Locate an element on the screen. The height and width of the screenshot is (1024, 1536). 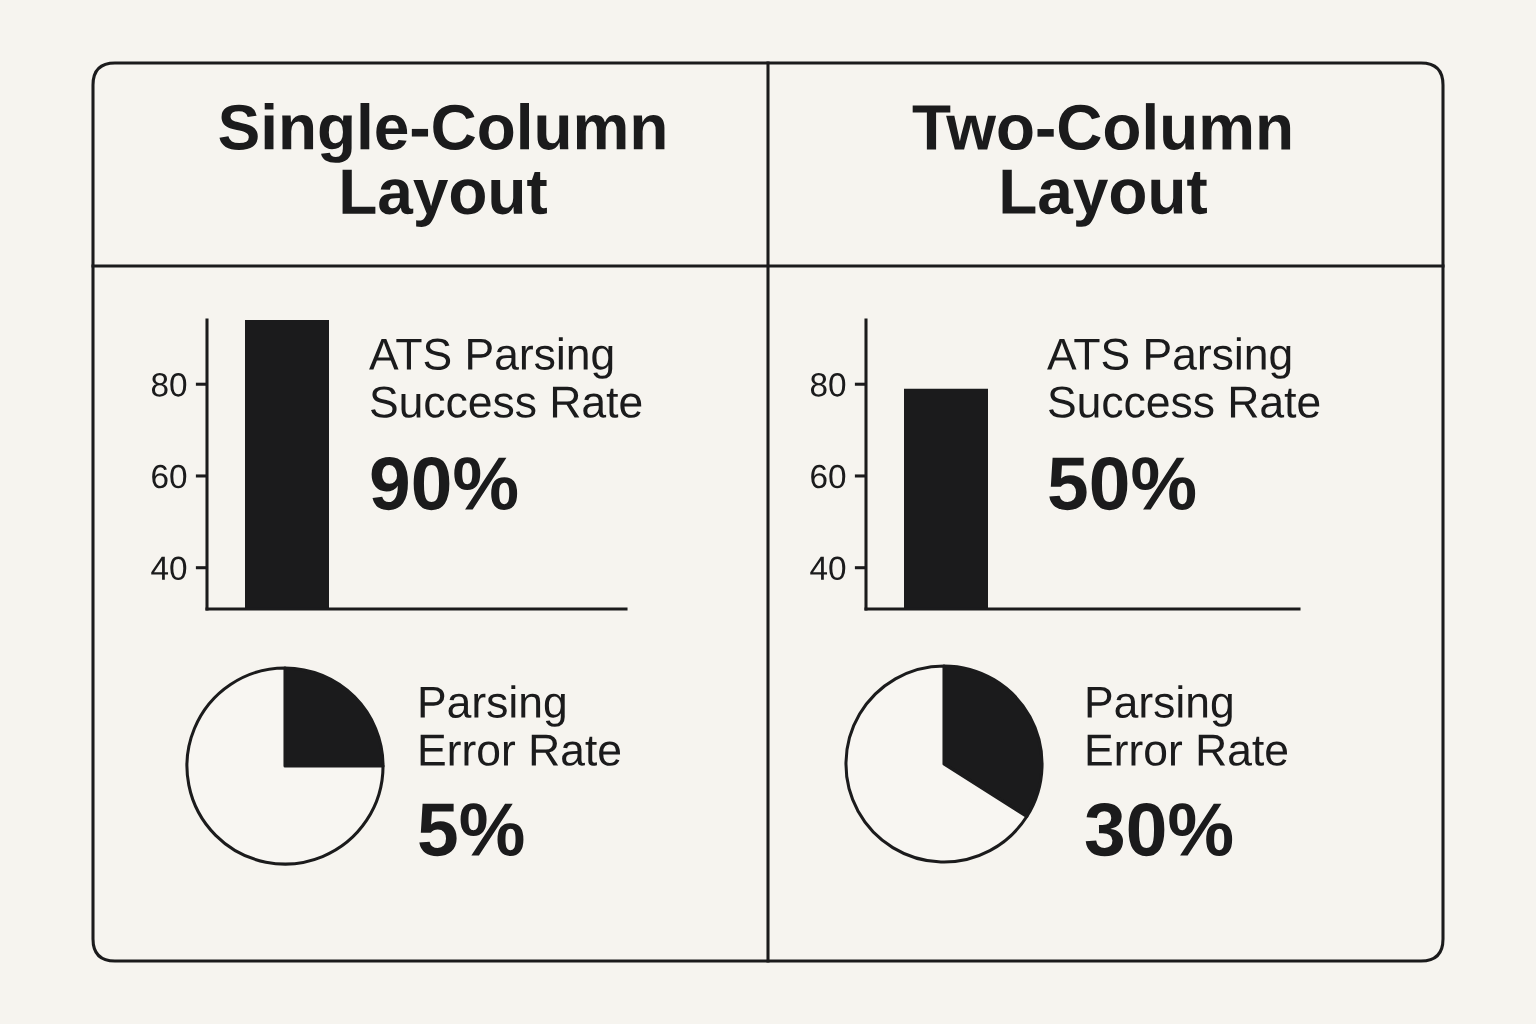
chart-title: Two-Column Layout is located at coordinates (1101, 165).